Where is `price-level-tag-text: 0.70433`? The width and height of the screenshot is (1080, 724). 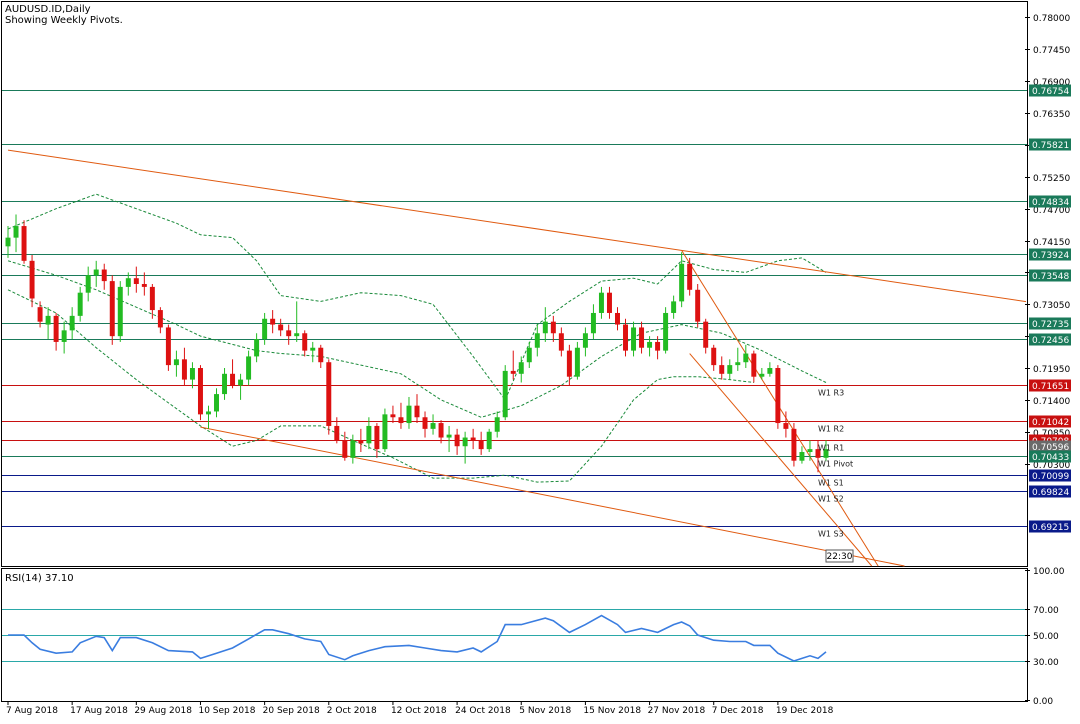
price-level-tag-text: 0.70433 is located at coordinates (1050, 458).